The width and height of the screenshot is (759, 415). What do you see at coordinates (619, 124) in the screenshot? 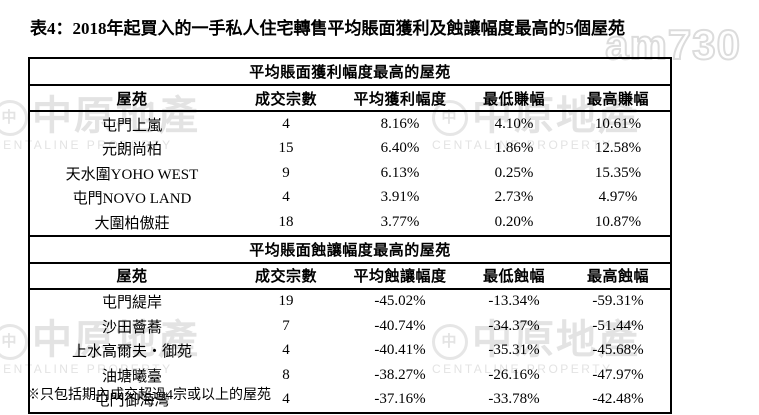
I see `cell-max: 10.61%` at bounding box center [619, 124].